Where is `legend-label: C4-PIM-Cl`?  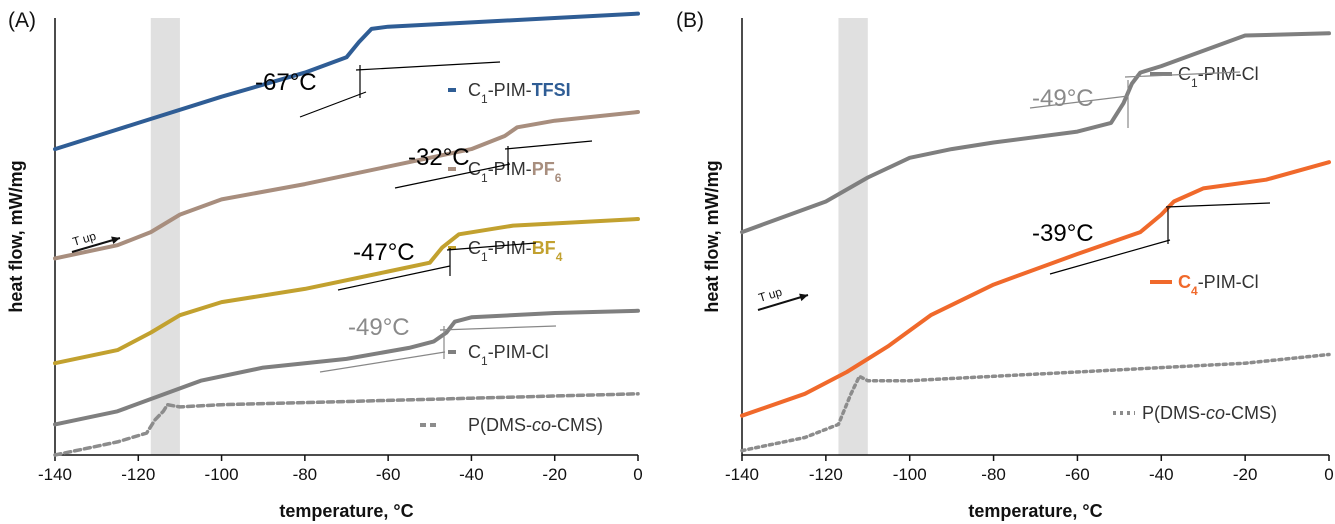
legend-label: C4-PIM-Cl is located at coordinates (1218, 285).